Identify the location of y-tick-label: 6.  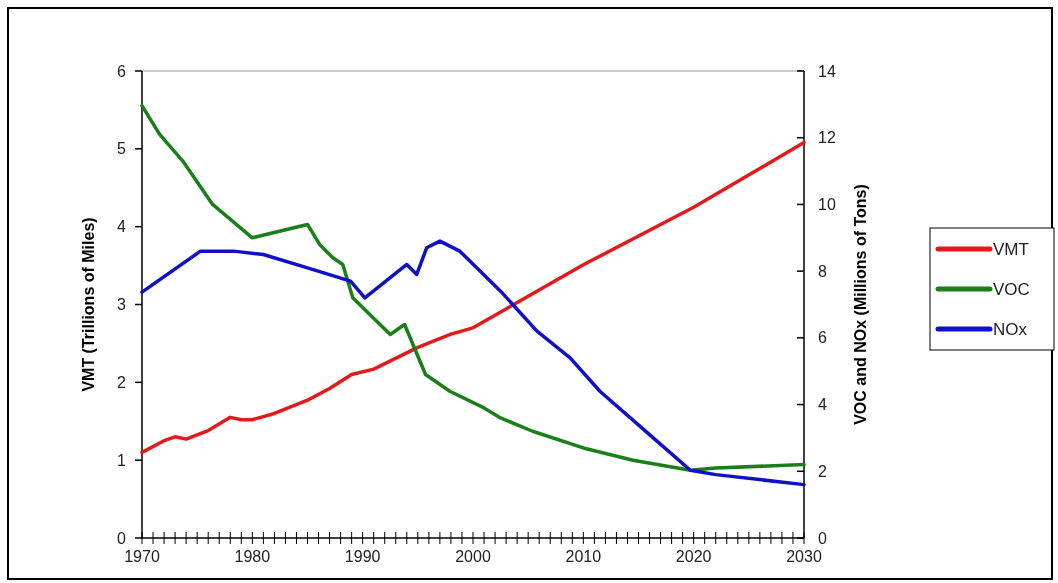
(122, 71).